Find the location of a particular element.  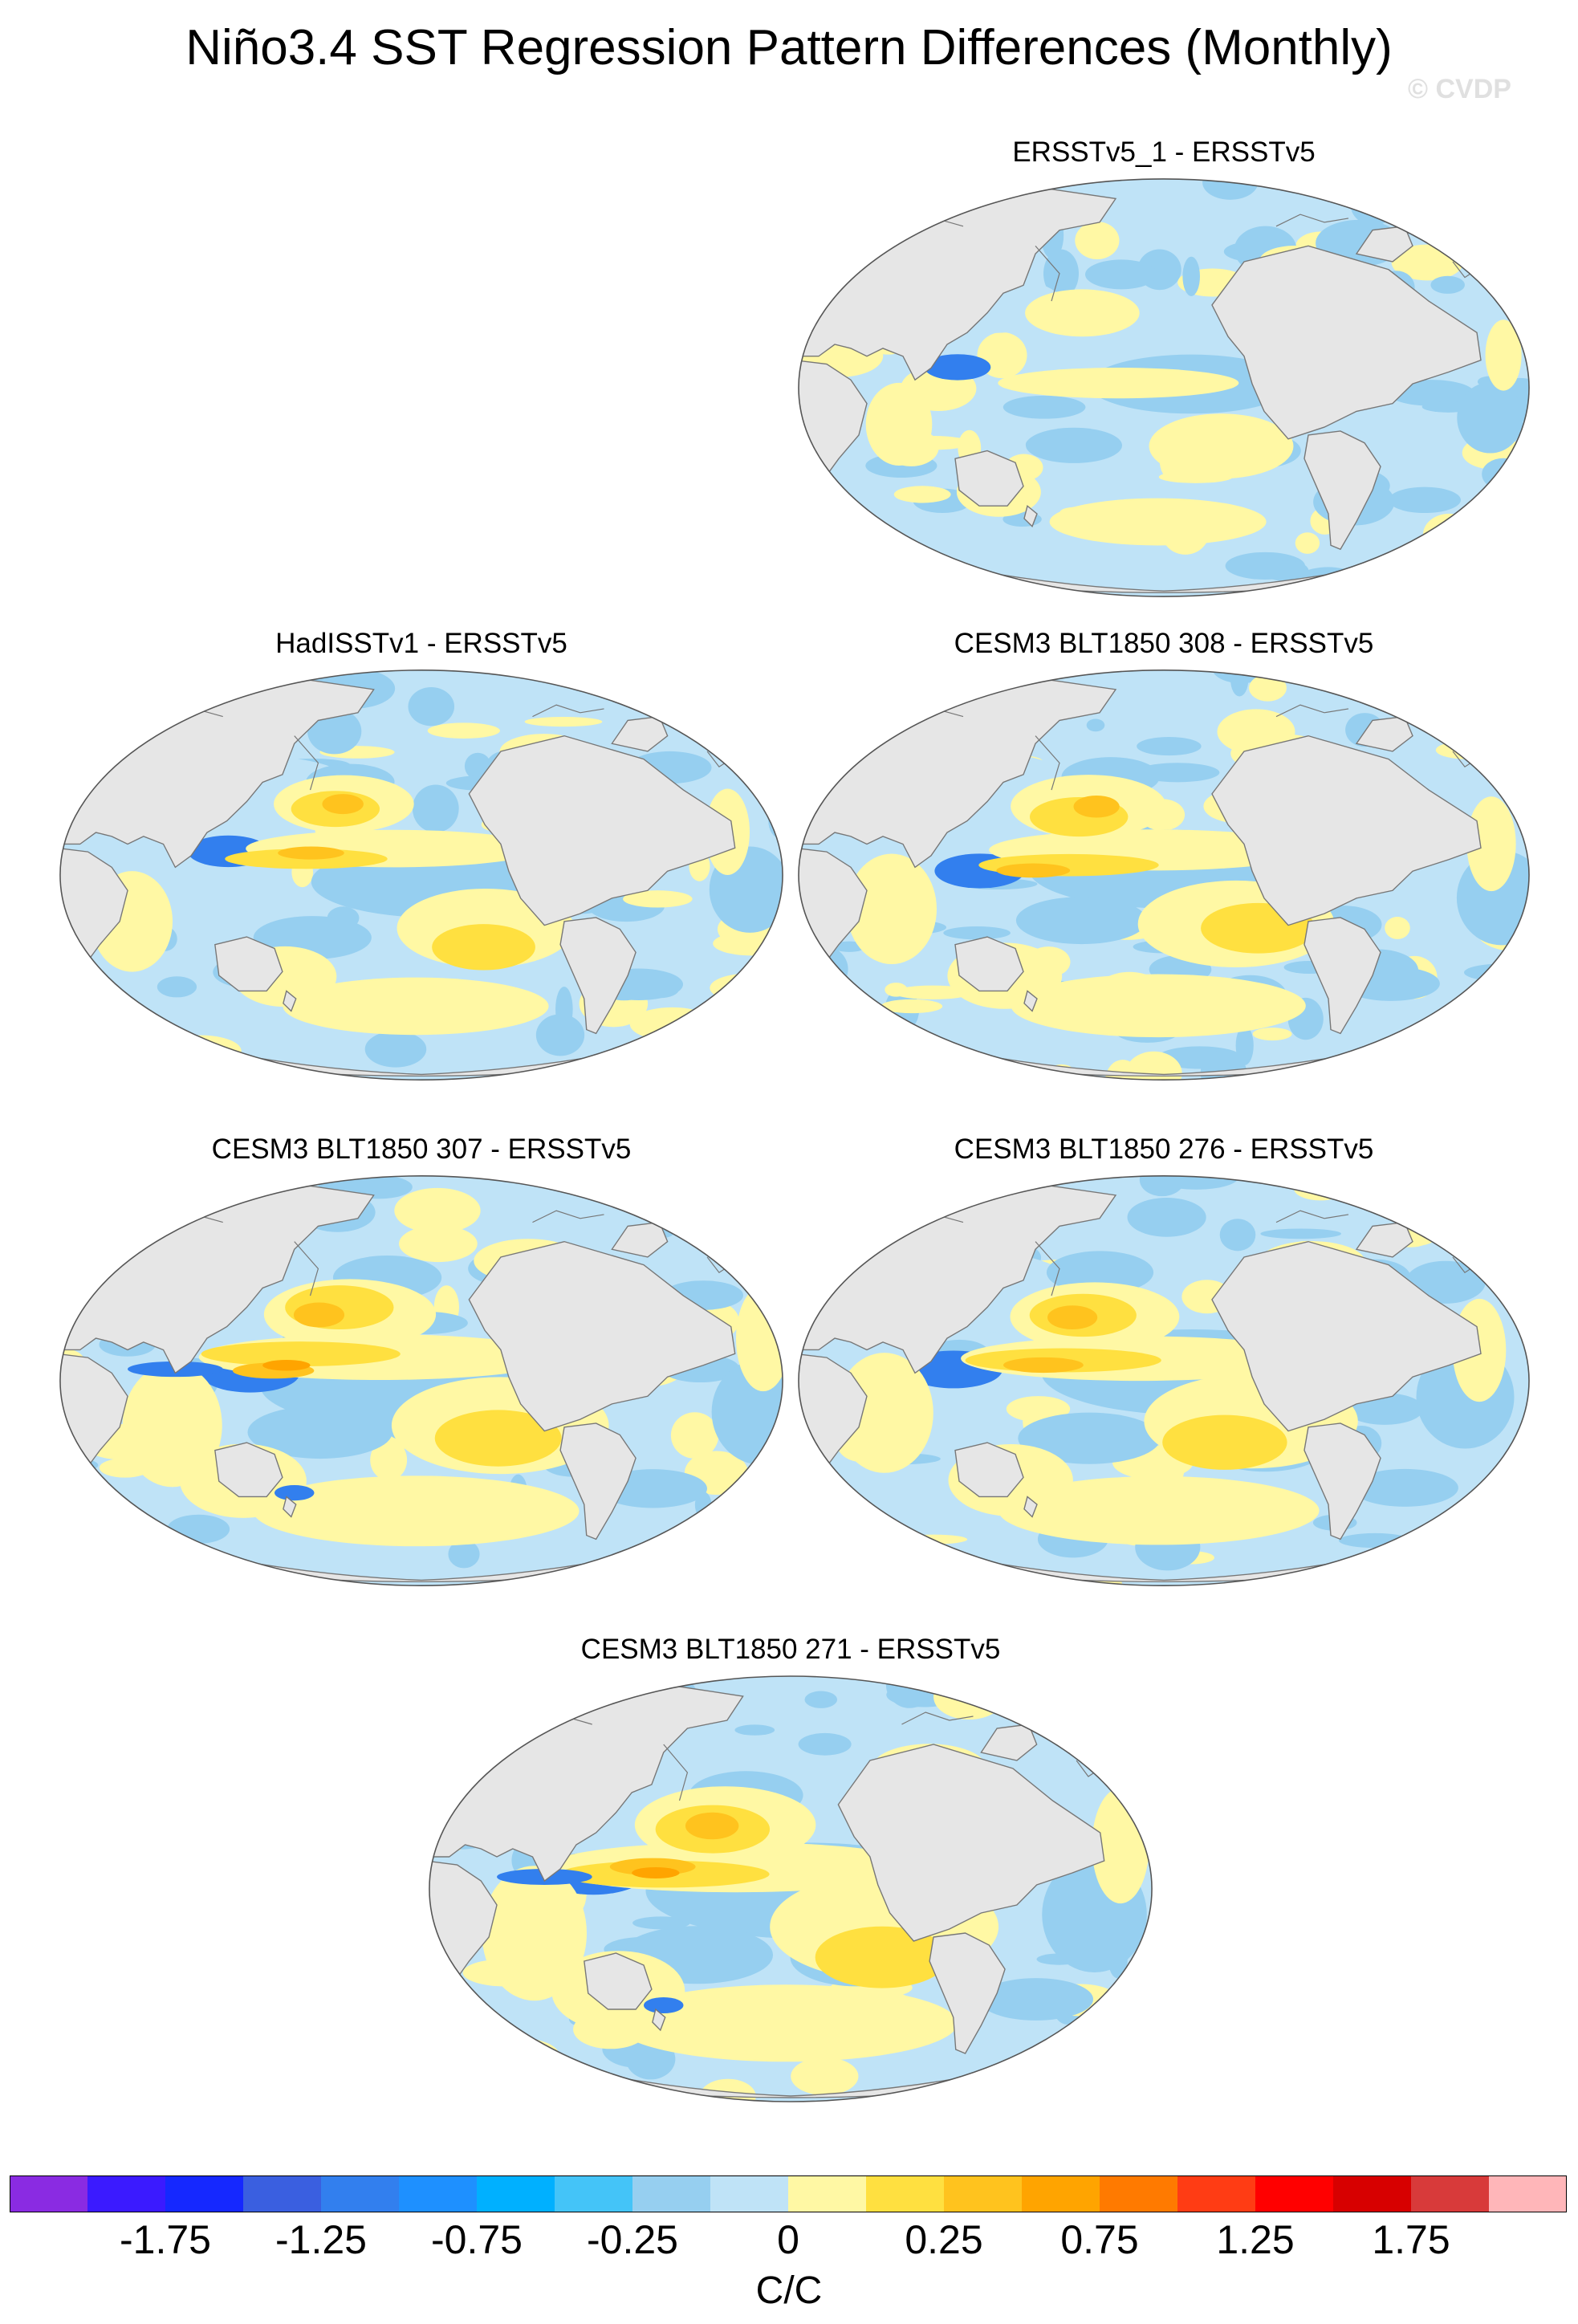

map-border is located at coordinates (1164, 387).